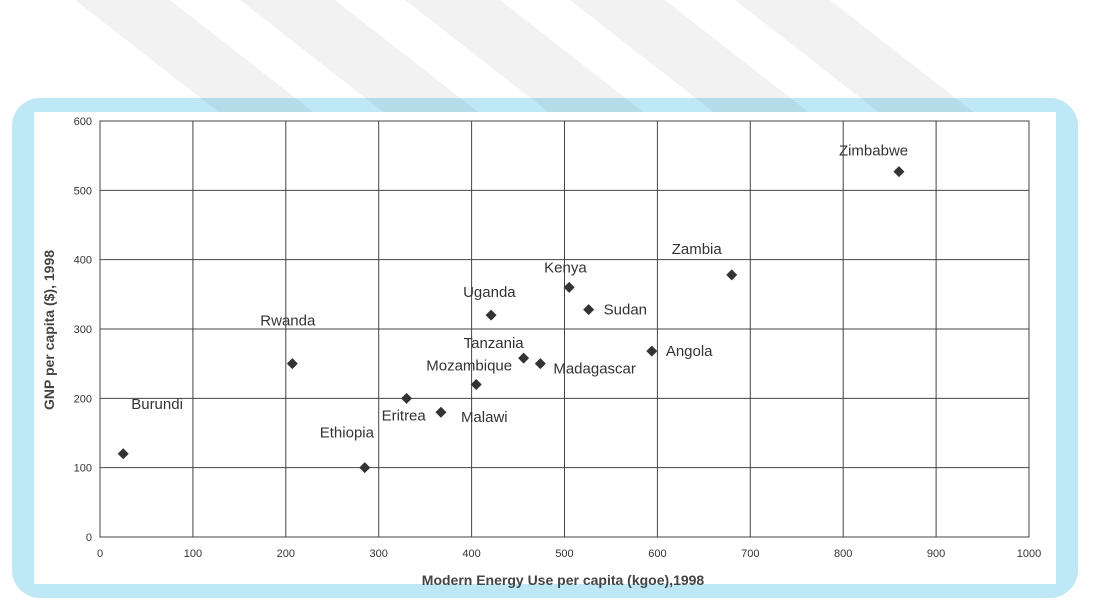 The height and width of the screenshot is (610, 1096). What do you see at coordinates (83, 122) in the screenshot?
I see `y-tick-label: 600` at bounding box center [83, 122].